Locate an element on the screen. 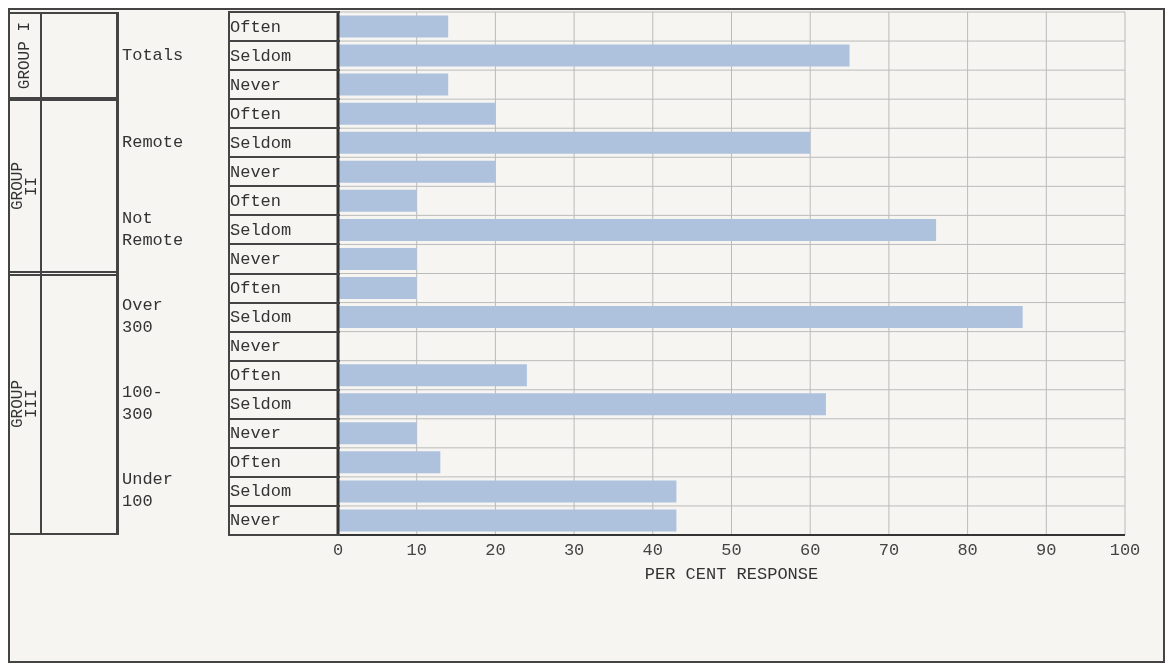 The height and width of the screenshot is (671, 1173). x-tick-label: 0 is located at coordinates (338, 551).